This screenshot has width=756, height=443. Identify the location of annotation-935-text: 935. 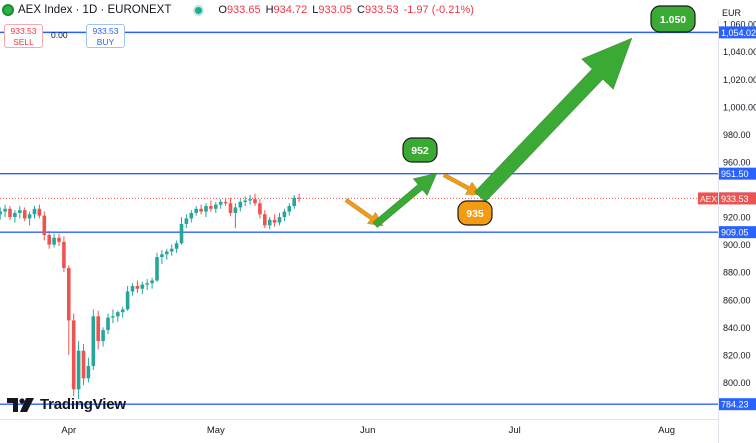
(475, 214).